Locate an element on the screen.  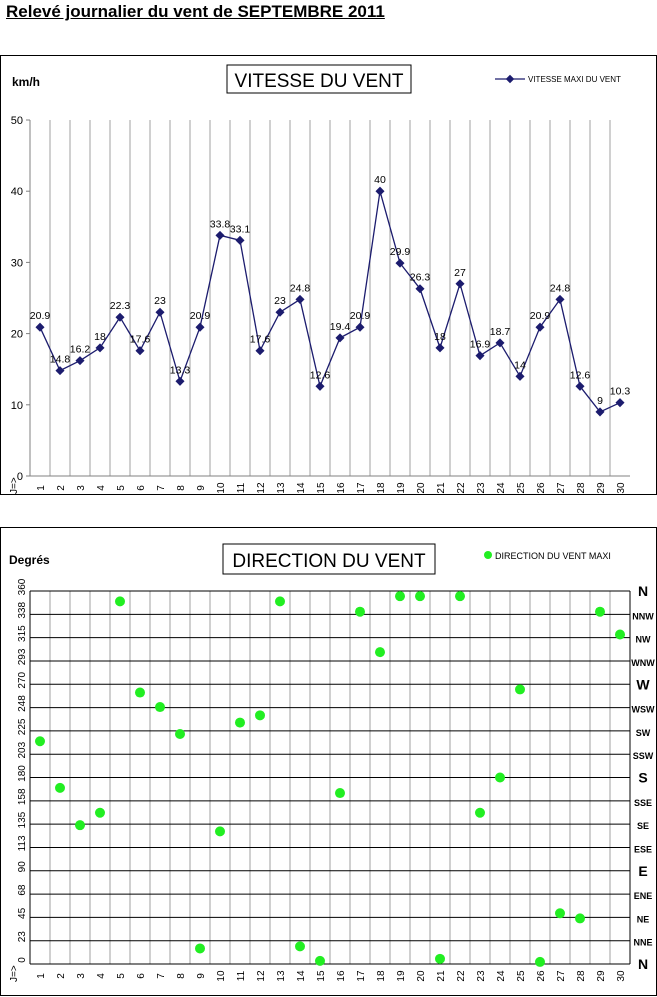
x-tick-label: 4 is located at coordinates (101, 488).